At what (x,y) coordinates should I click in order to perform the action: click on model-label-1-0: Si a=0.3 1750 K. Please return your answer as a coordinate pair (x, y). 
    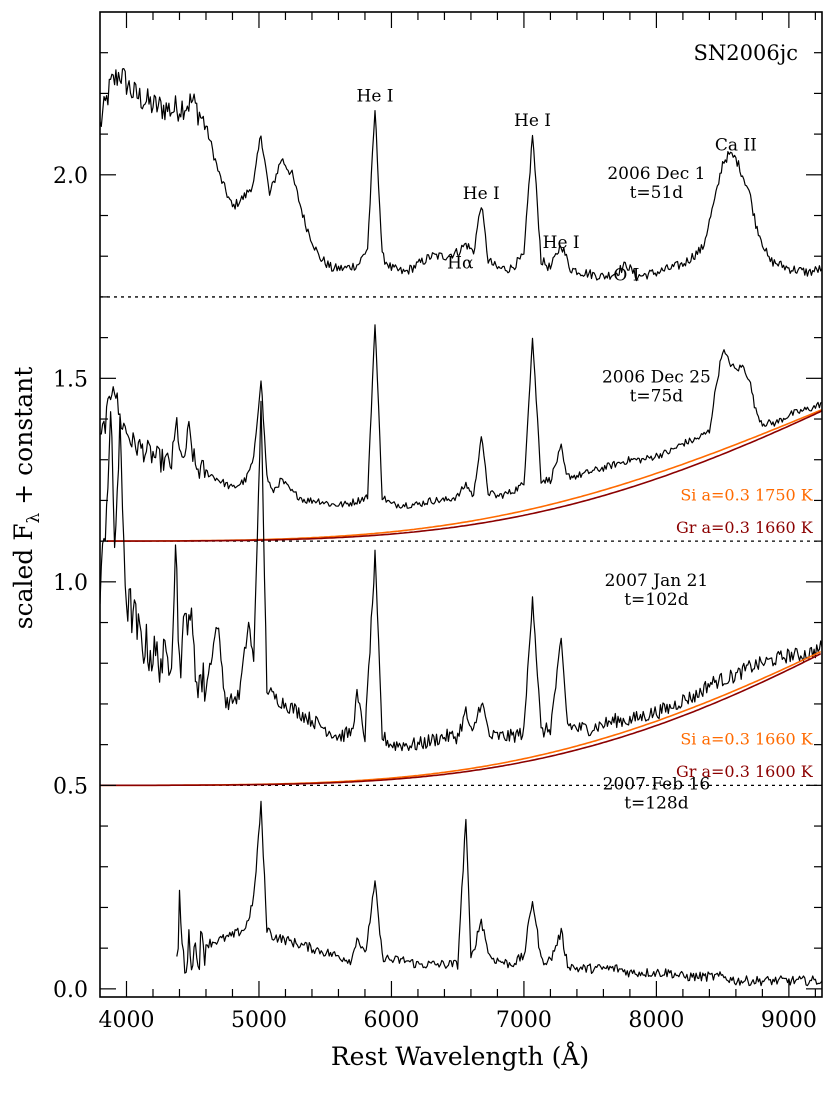
    Looking at the image, I should click on (746, 494).